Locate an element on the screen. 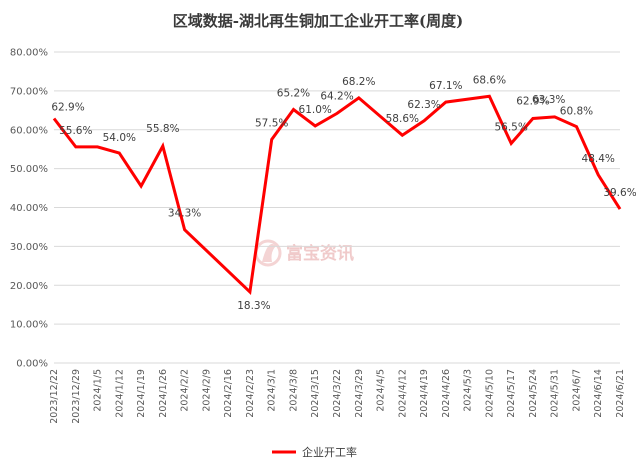 Image resolution: width=636 pixels, height=471 pixels. x-tick-label: 2024/1/5 is located at coordinates (98, 390).